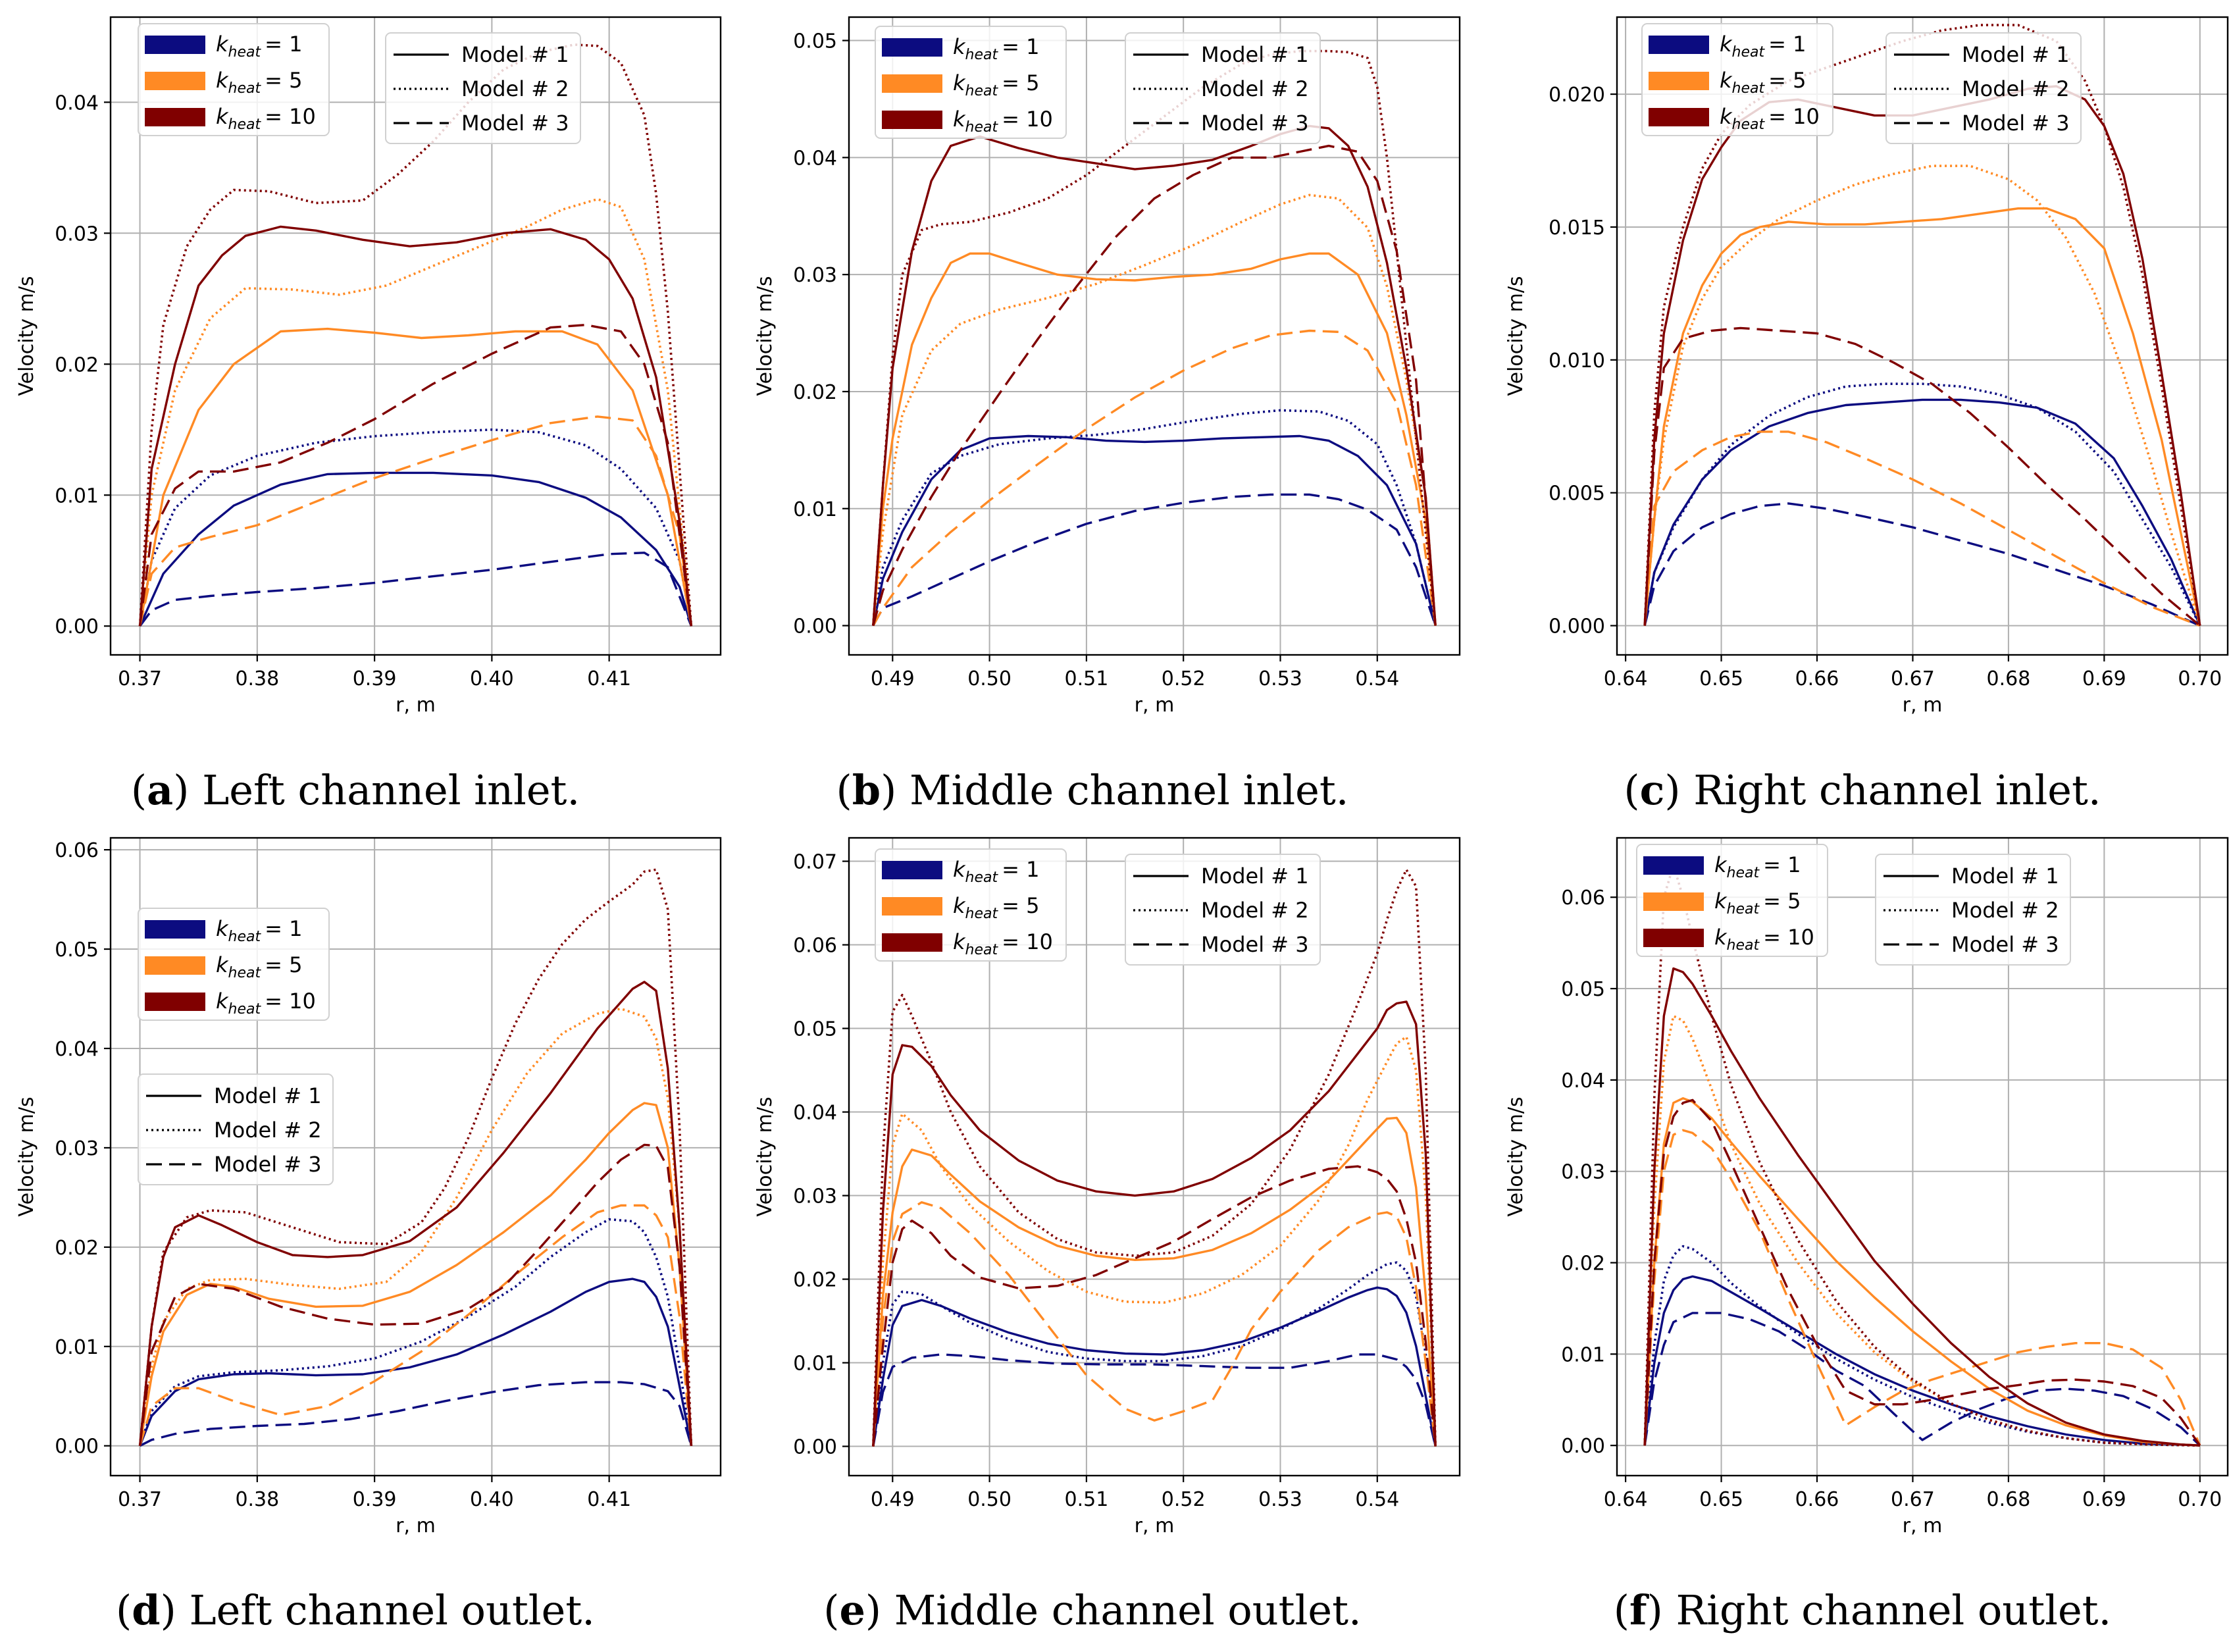 The width and height of the screenshot is (2229, 1652). I want to click on x-tick-label: 0.39, so click(375, 1499).